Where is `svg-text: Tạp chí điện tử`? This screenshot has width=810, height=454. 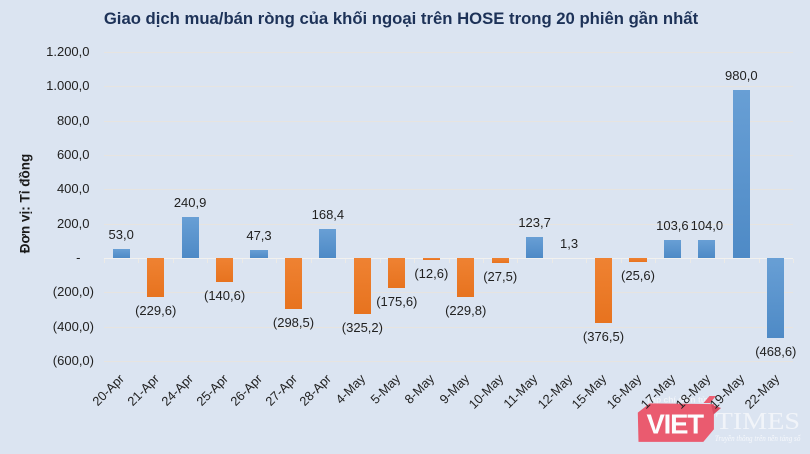 svg-text: Tạp chí điện tử is located at coordinates (677, 400).